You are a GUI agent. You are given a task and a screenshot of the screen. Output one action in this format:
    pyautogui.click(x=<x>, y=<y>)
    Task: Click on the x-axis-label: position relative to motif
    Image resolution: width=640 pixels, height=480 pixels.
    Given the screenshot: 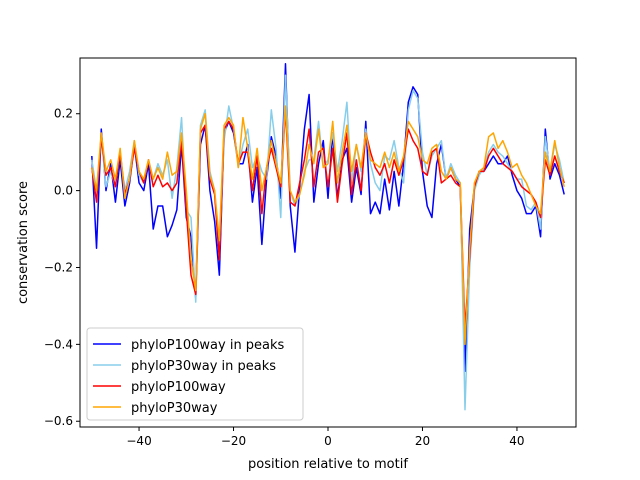 What is the action you would take?
    pyautogui.click(x=328, y=464)
    